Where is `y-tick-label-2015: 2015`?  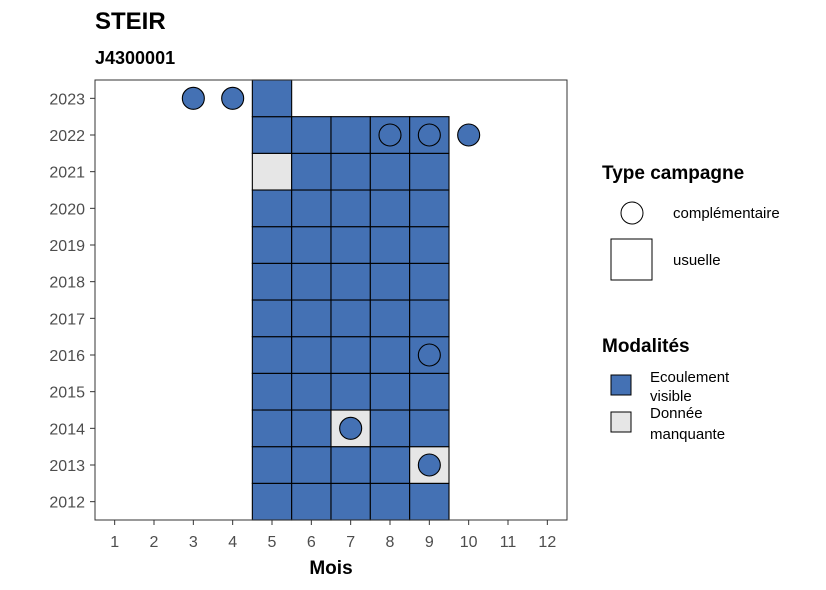
y-tick-label-2015: 2015 is located at coordinates (67, 393).